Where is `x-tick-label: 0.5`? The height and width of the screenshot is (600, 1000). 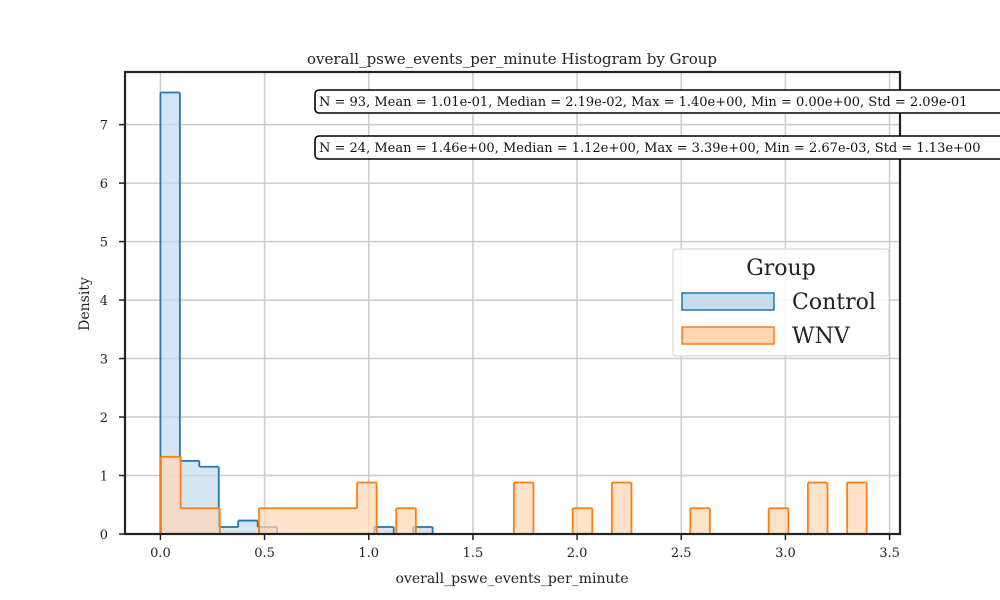
x-tick-label: 0.5 is located at coordinates (264, 553).